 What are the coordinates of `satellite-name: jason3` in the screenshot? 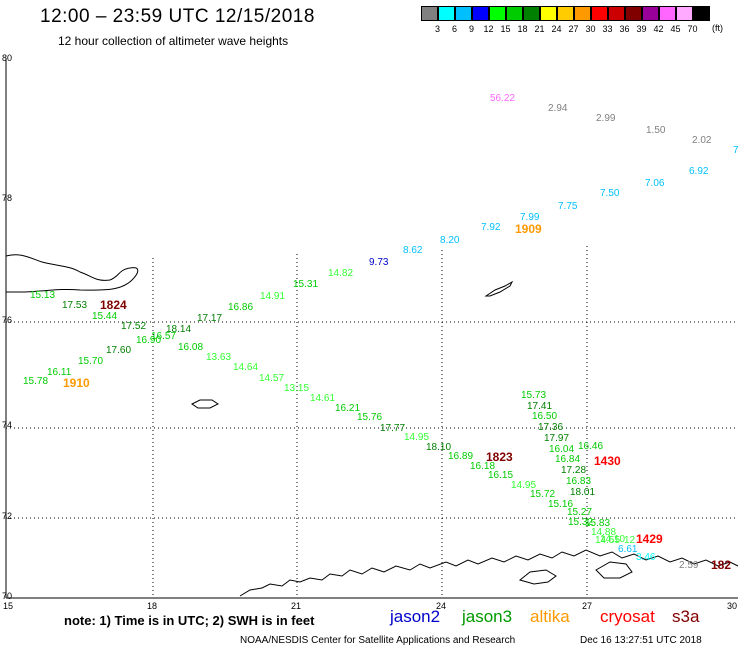 It's located at (487, 616).